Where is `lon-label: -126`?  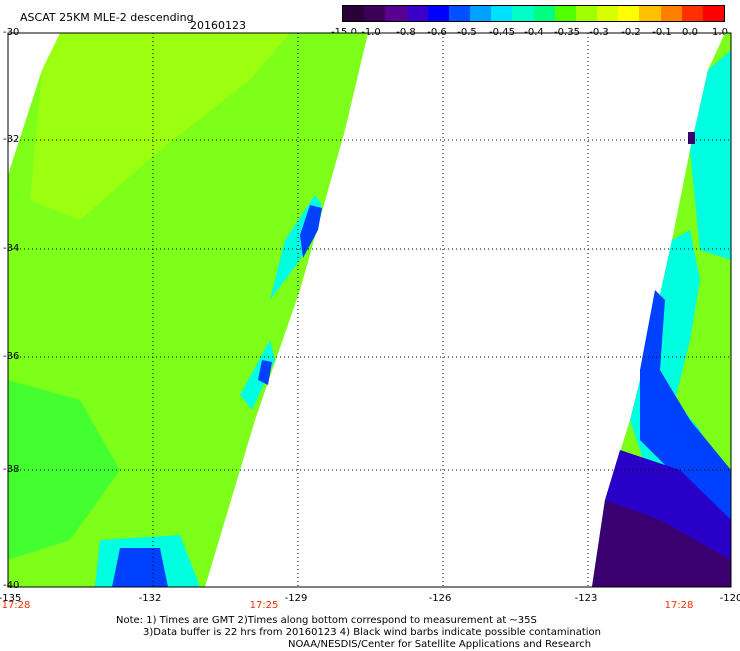 lon-label: -126 is located at coordinates (440, 598).